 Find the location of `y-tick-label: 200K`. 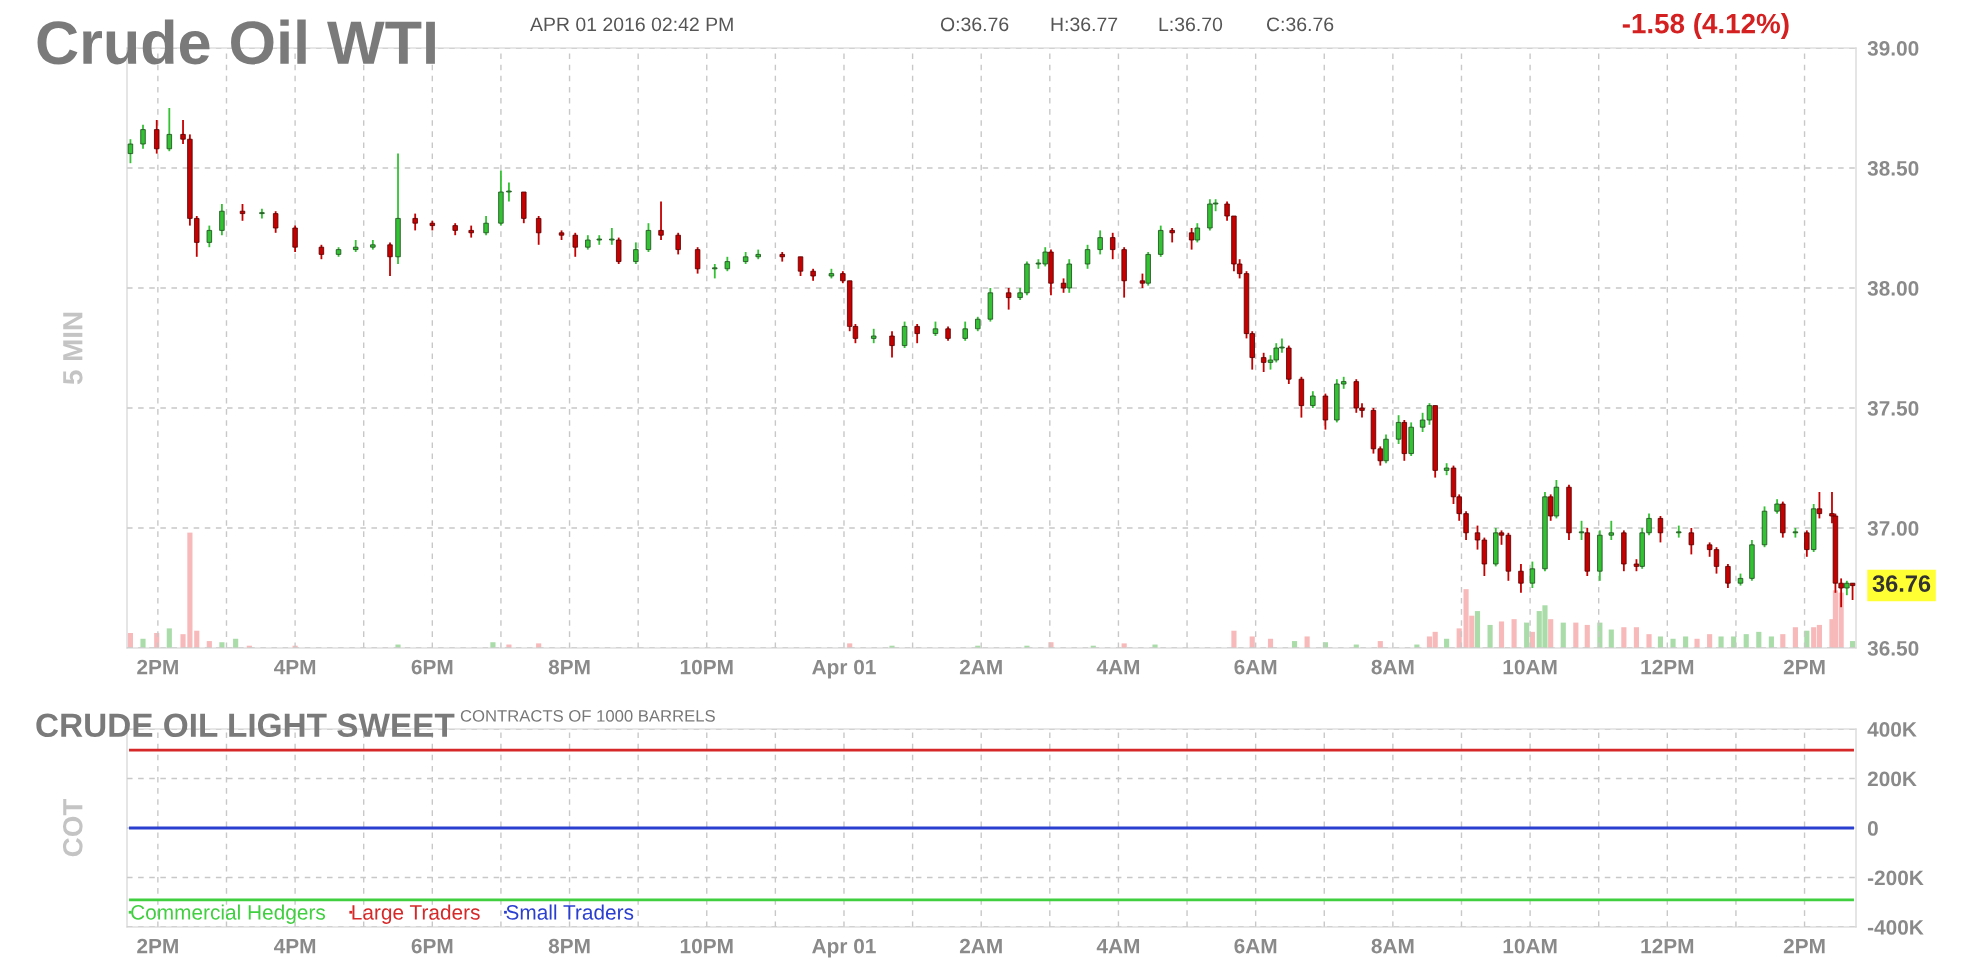

y-tick-label: 200K is located at coordinates (1892, 779).